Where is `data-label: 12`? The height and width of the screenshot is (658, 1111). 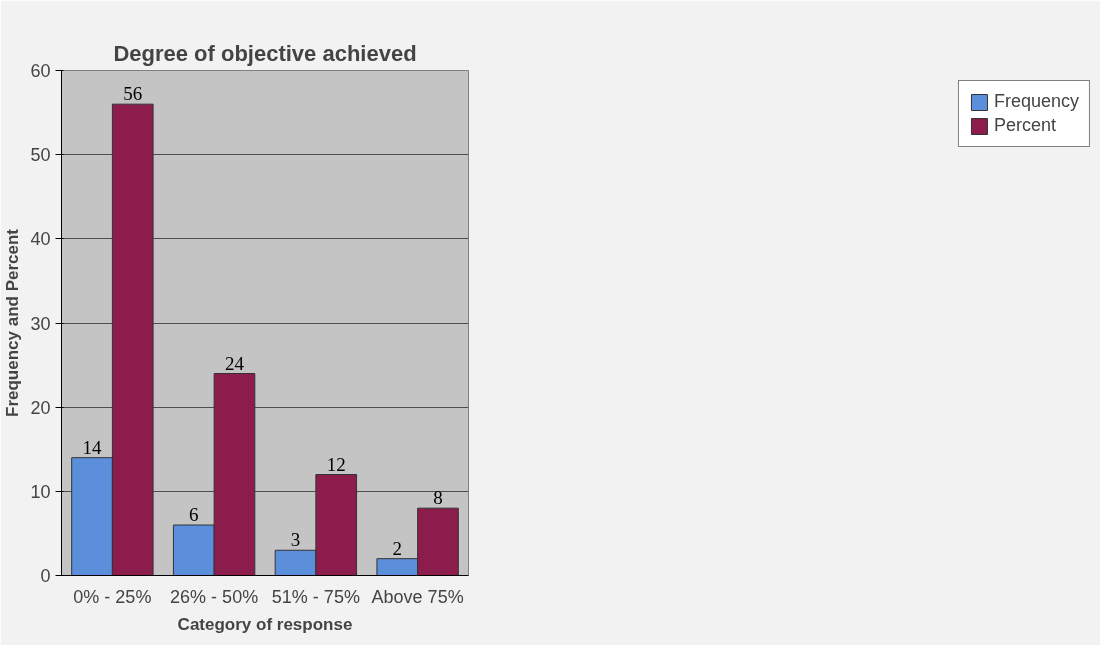 data-label: 12 is located at coordinates (336, 464).